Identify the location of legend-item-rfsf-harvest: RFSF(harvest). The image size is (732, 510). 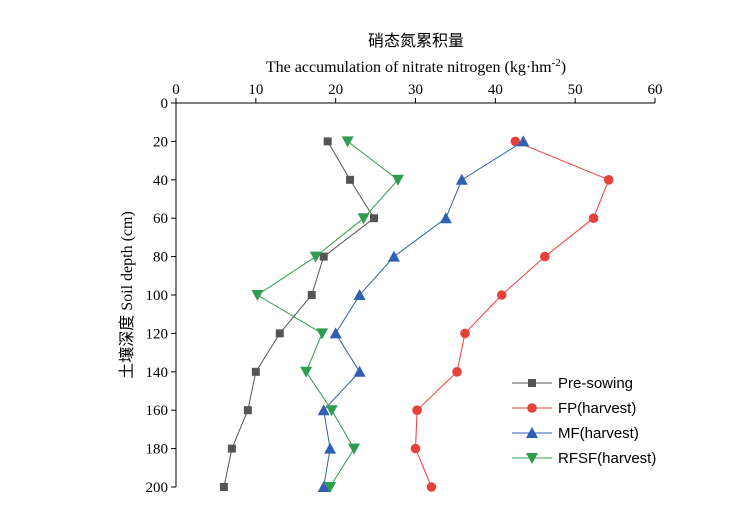
(584, 458).